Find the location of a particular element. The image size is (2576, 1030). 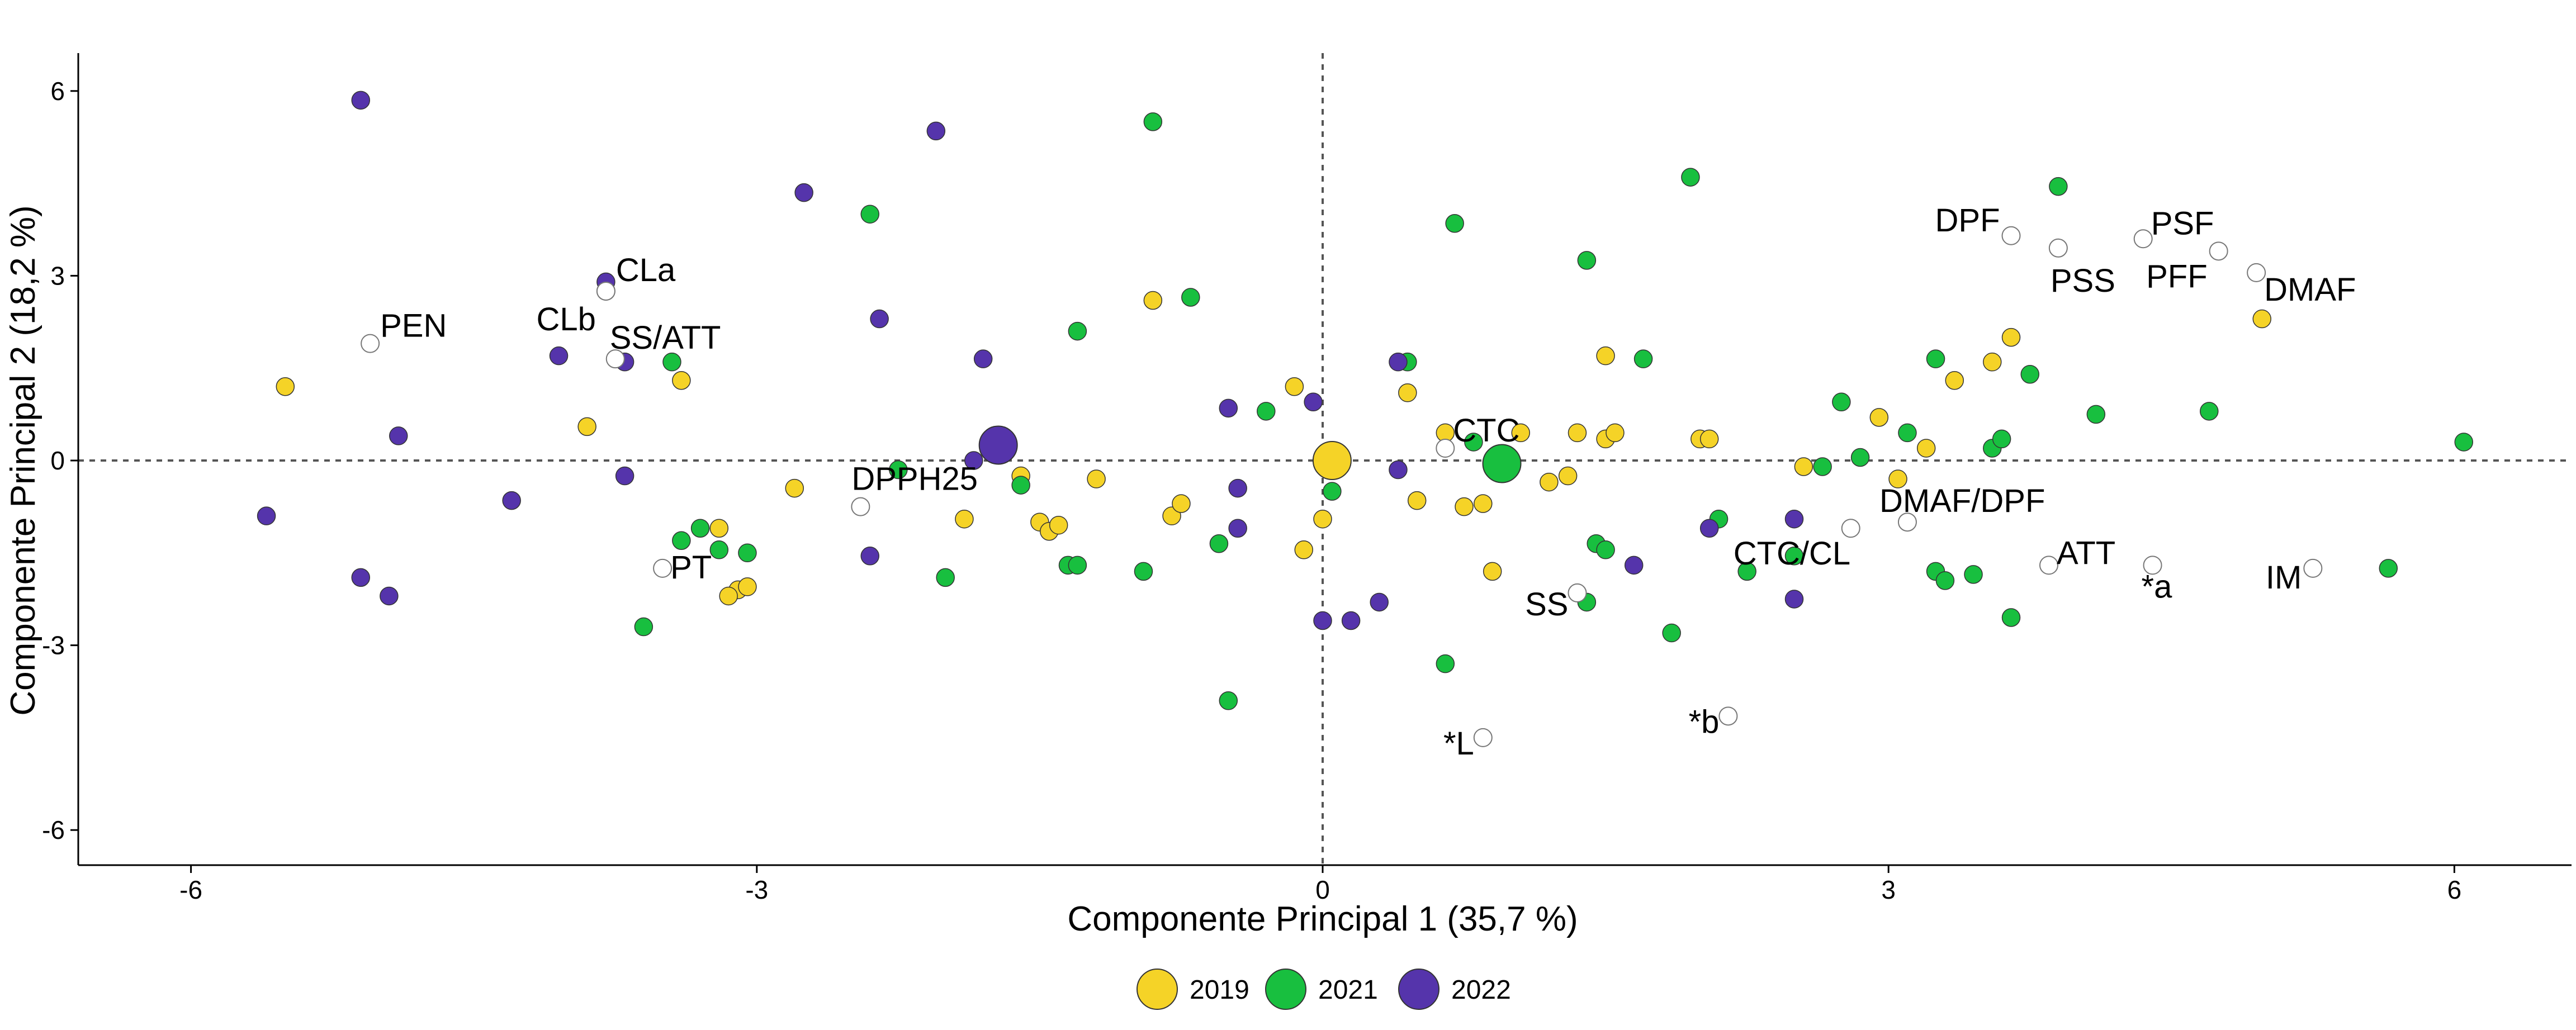

variable-label: DPF is located at coordinates (1967, 221).